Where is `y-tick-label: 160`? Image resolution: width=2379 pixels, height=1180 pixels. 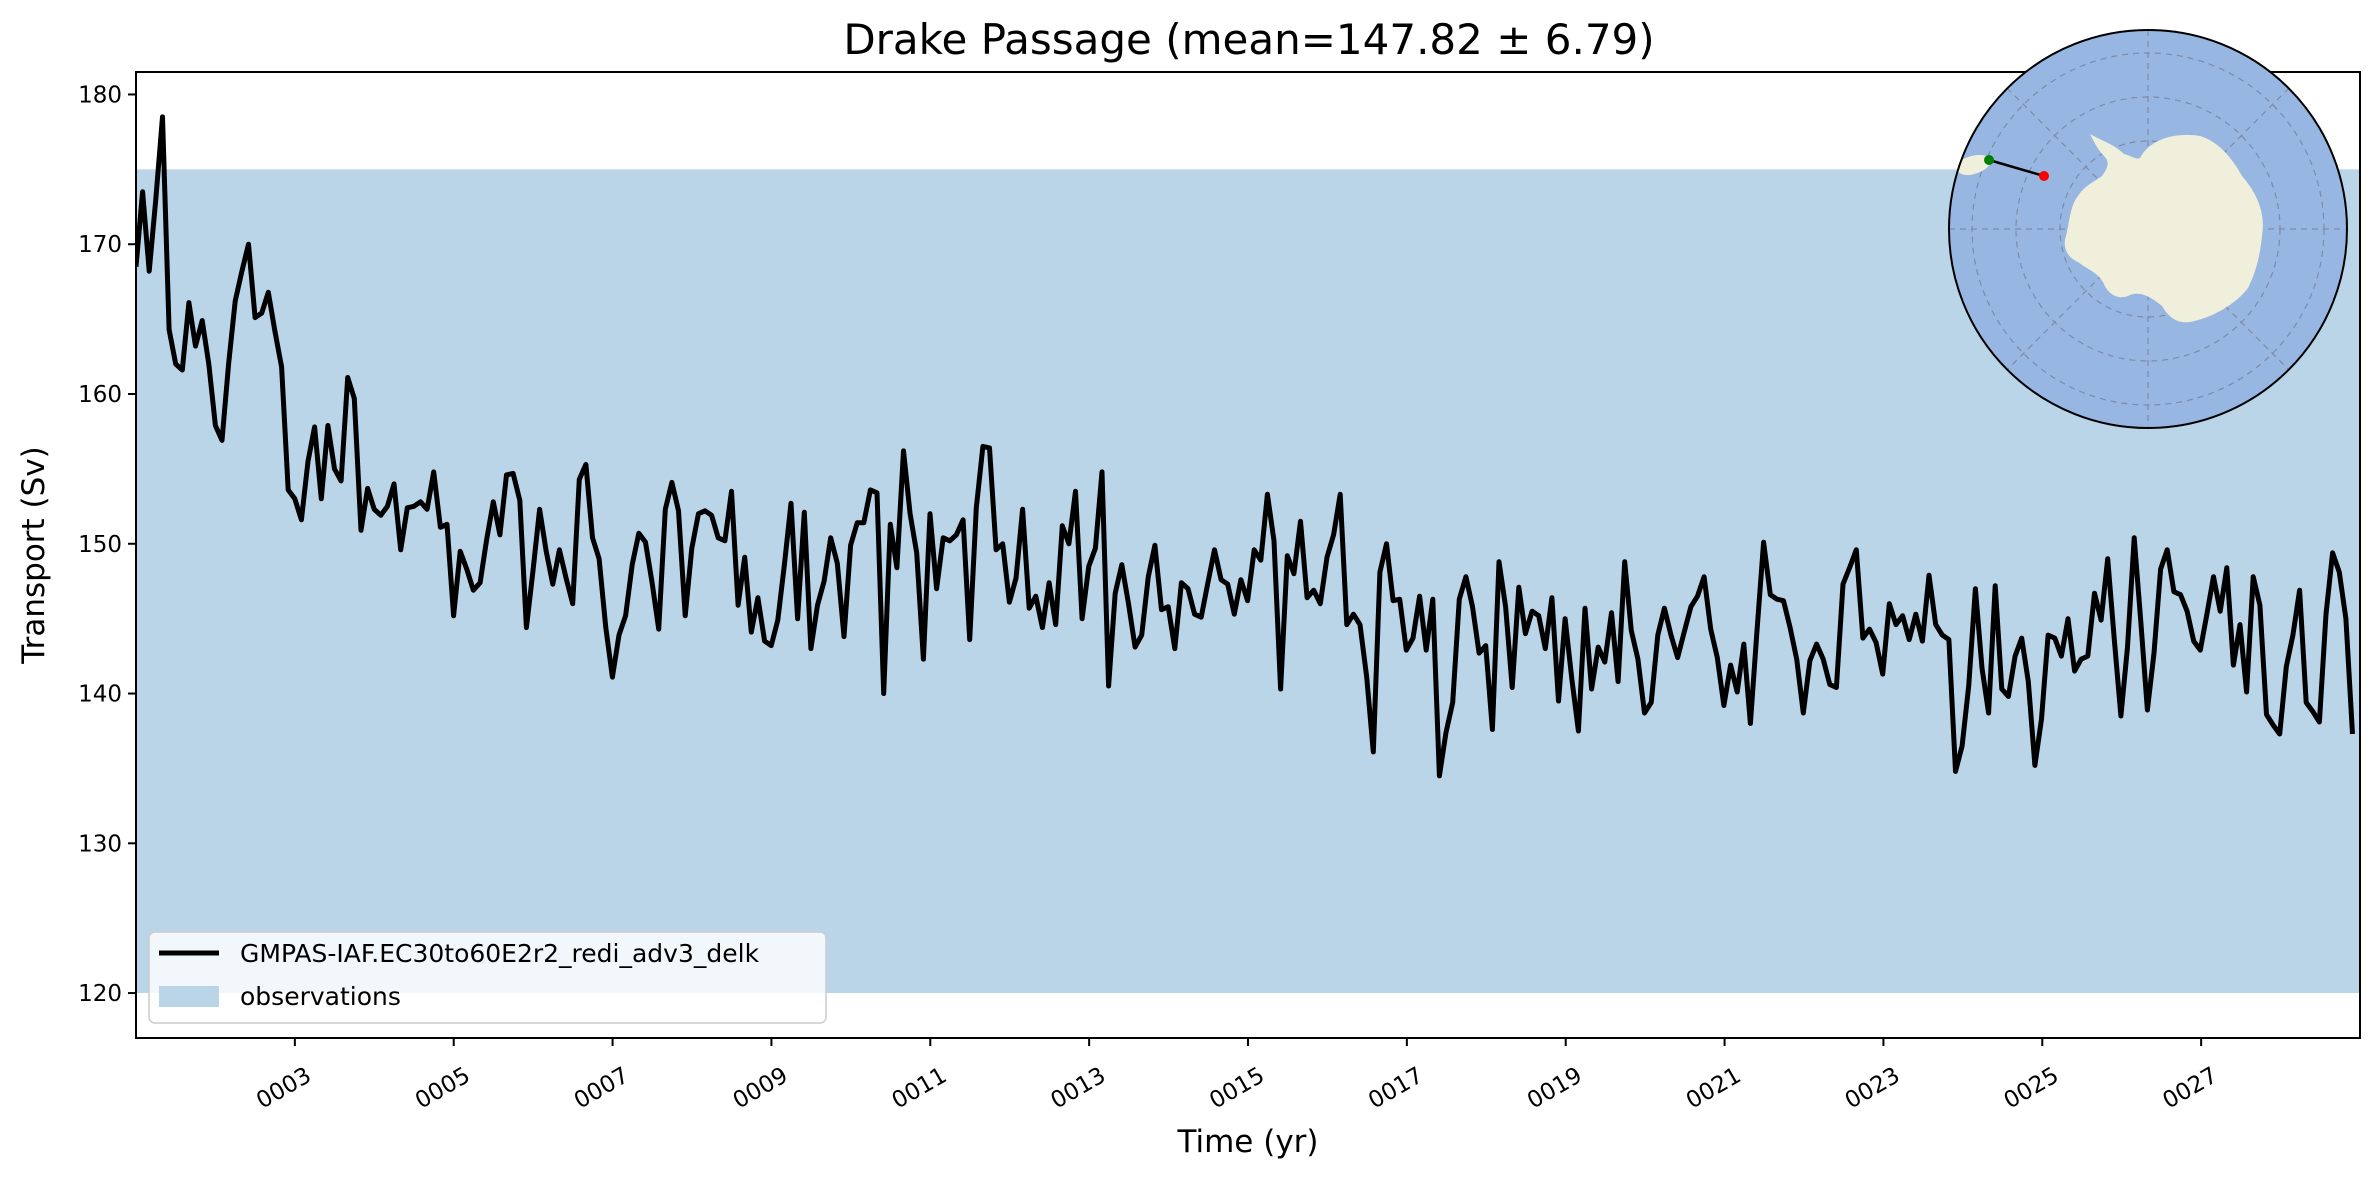
y-tick-label: 160 is located at coordinates (100, 395).